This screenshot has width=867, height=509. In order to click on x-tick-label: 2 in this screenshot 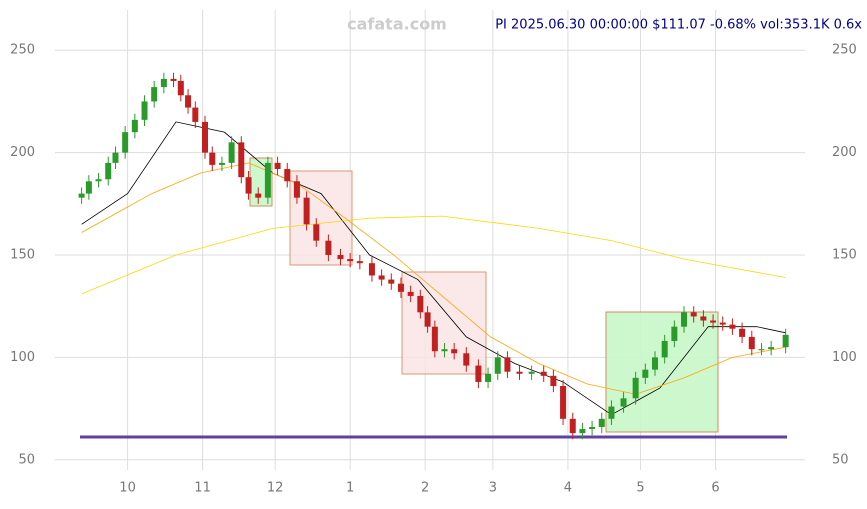, I will do `click(425, 488)`.